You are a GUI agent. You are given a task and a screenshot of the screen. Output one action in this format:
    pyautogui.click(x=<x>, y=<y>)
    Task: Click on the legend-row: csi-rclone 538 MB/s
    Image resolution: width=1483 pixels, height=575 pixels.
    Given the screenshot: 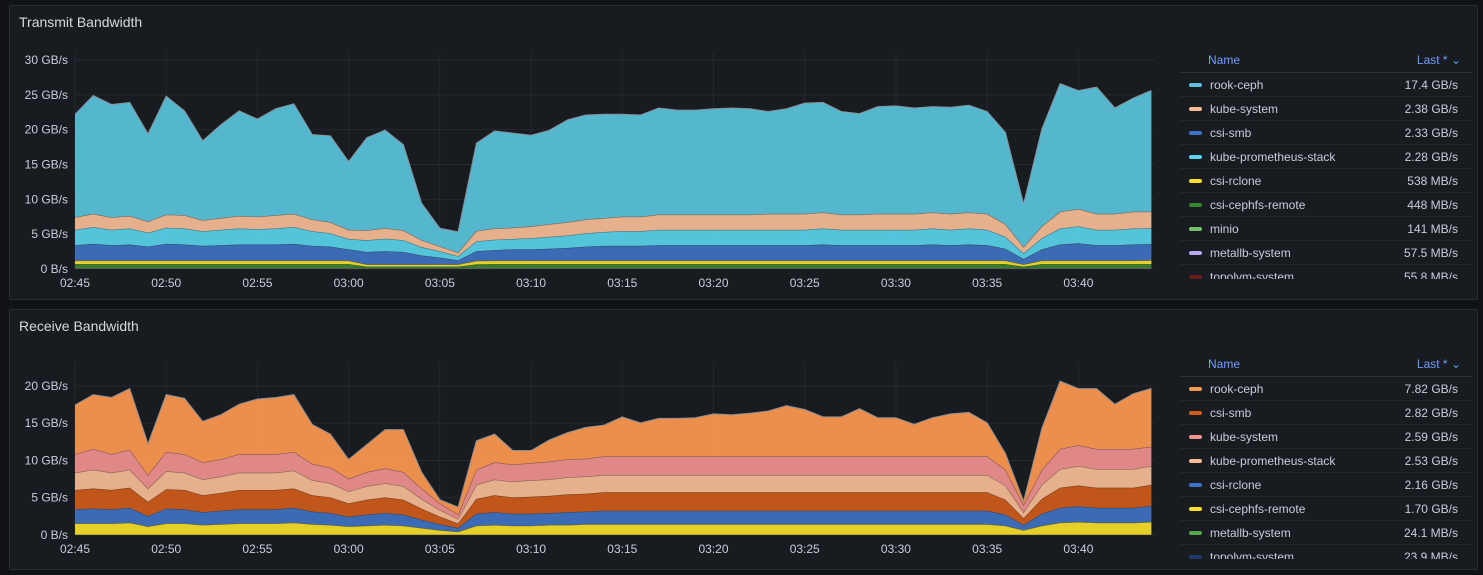 What is the action you would take?
    pyautogui.click(x=1325, y=181)
    